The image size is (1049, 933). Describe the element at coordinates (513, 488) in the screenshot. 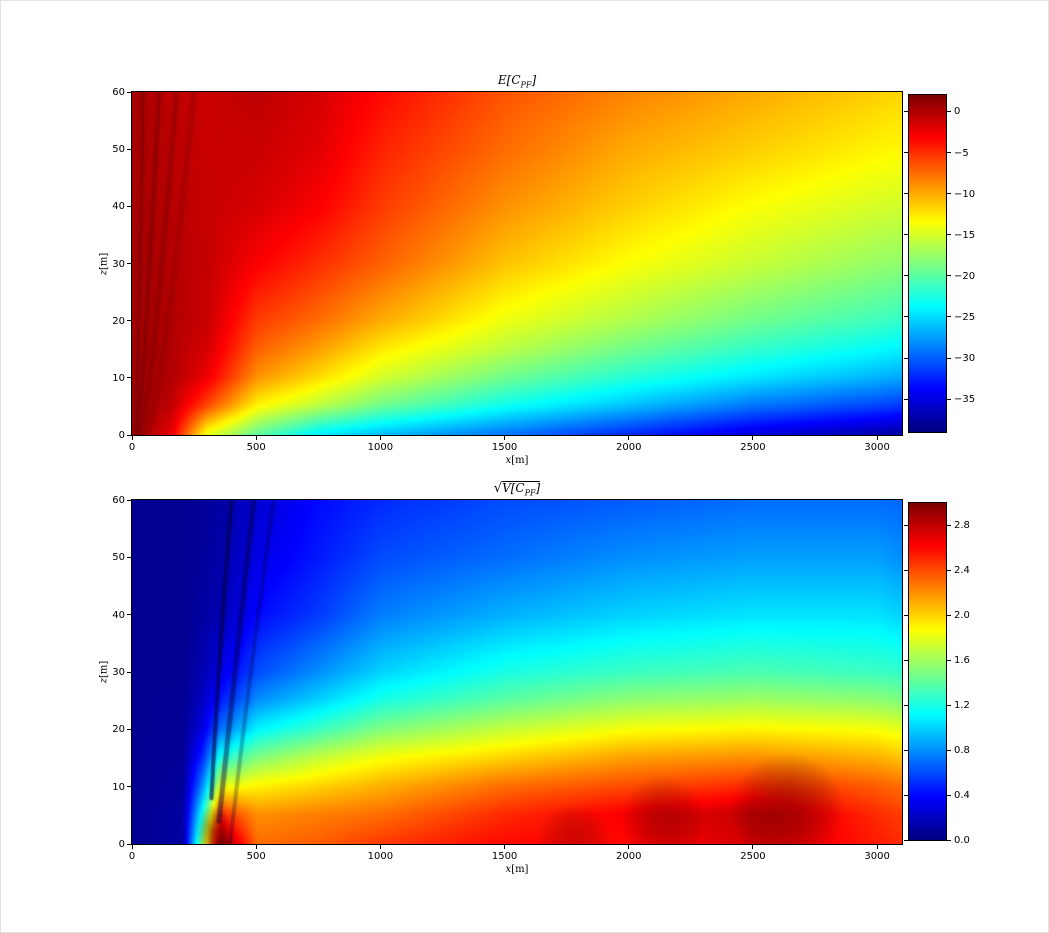

I see `title-text: V[C` at that location.